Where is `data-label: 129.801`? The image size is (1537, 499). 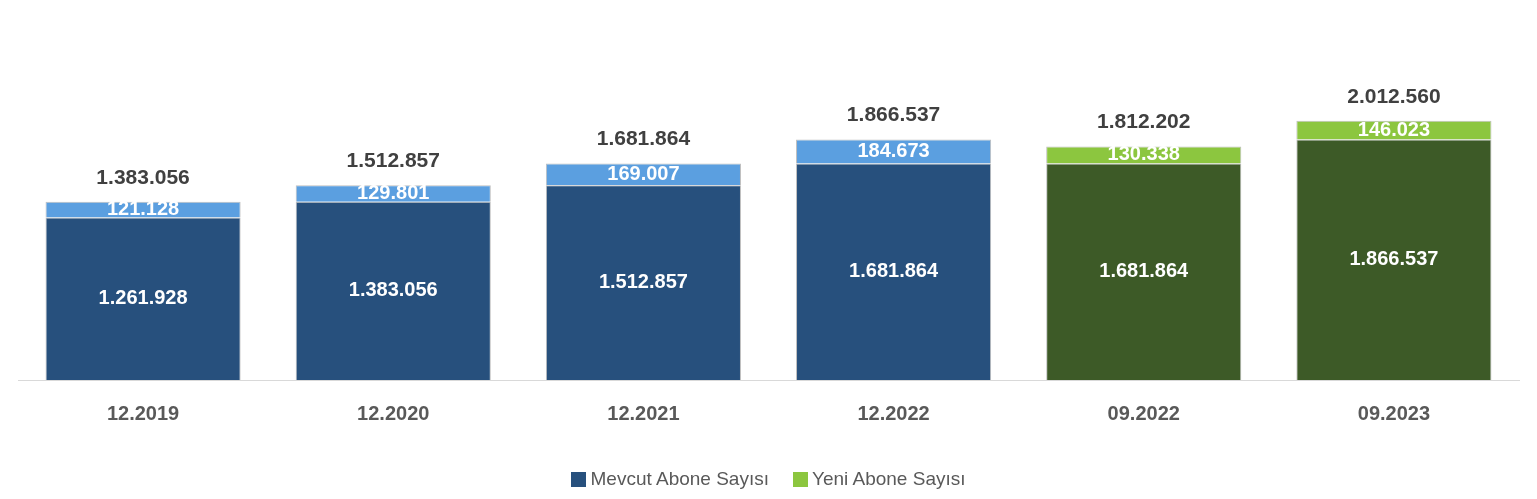 data-label: 129.801 is located at coordinates (393, 192).